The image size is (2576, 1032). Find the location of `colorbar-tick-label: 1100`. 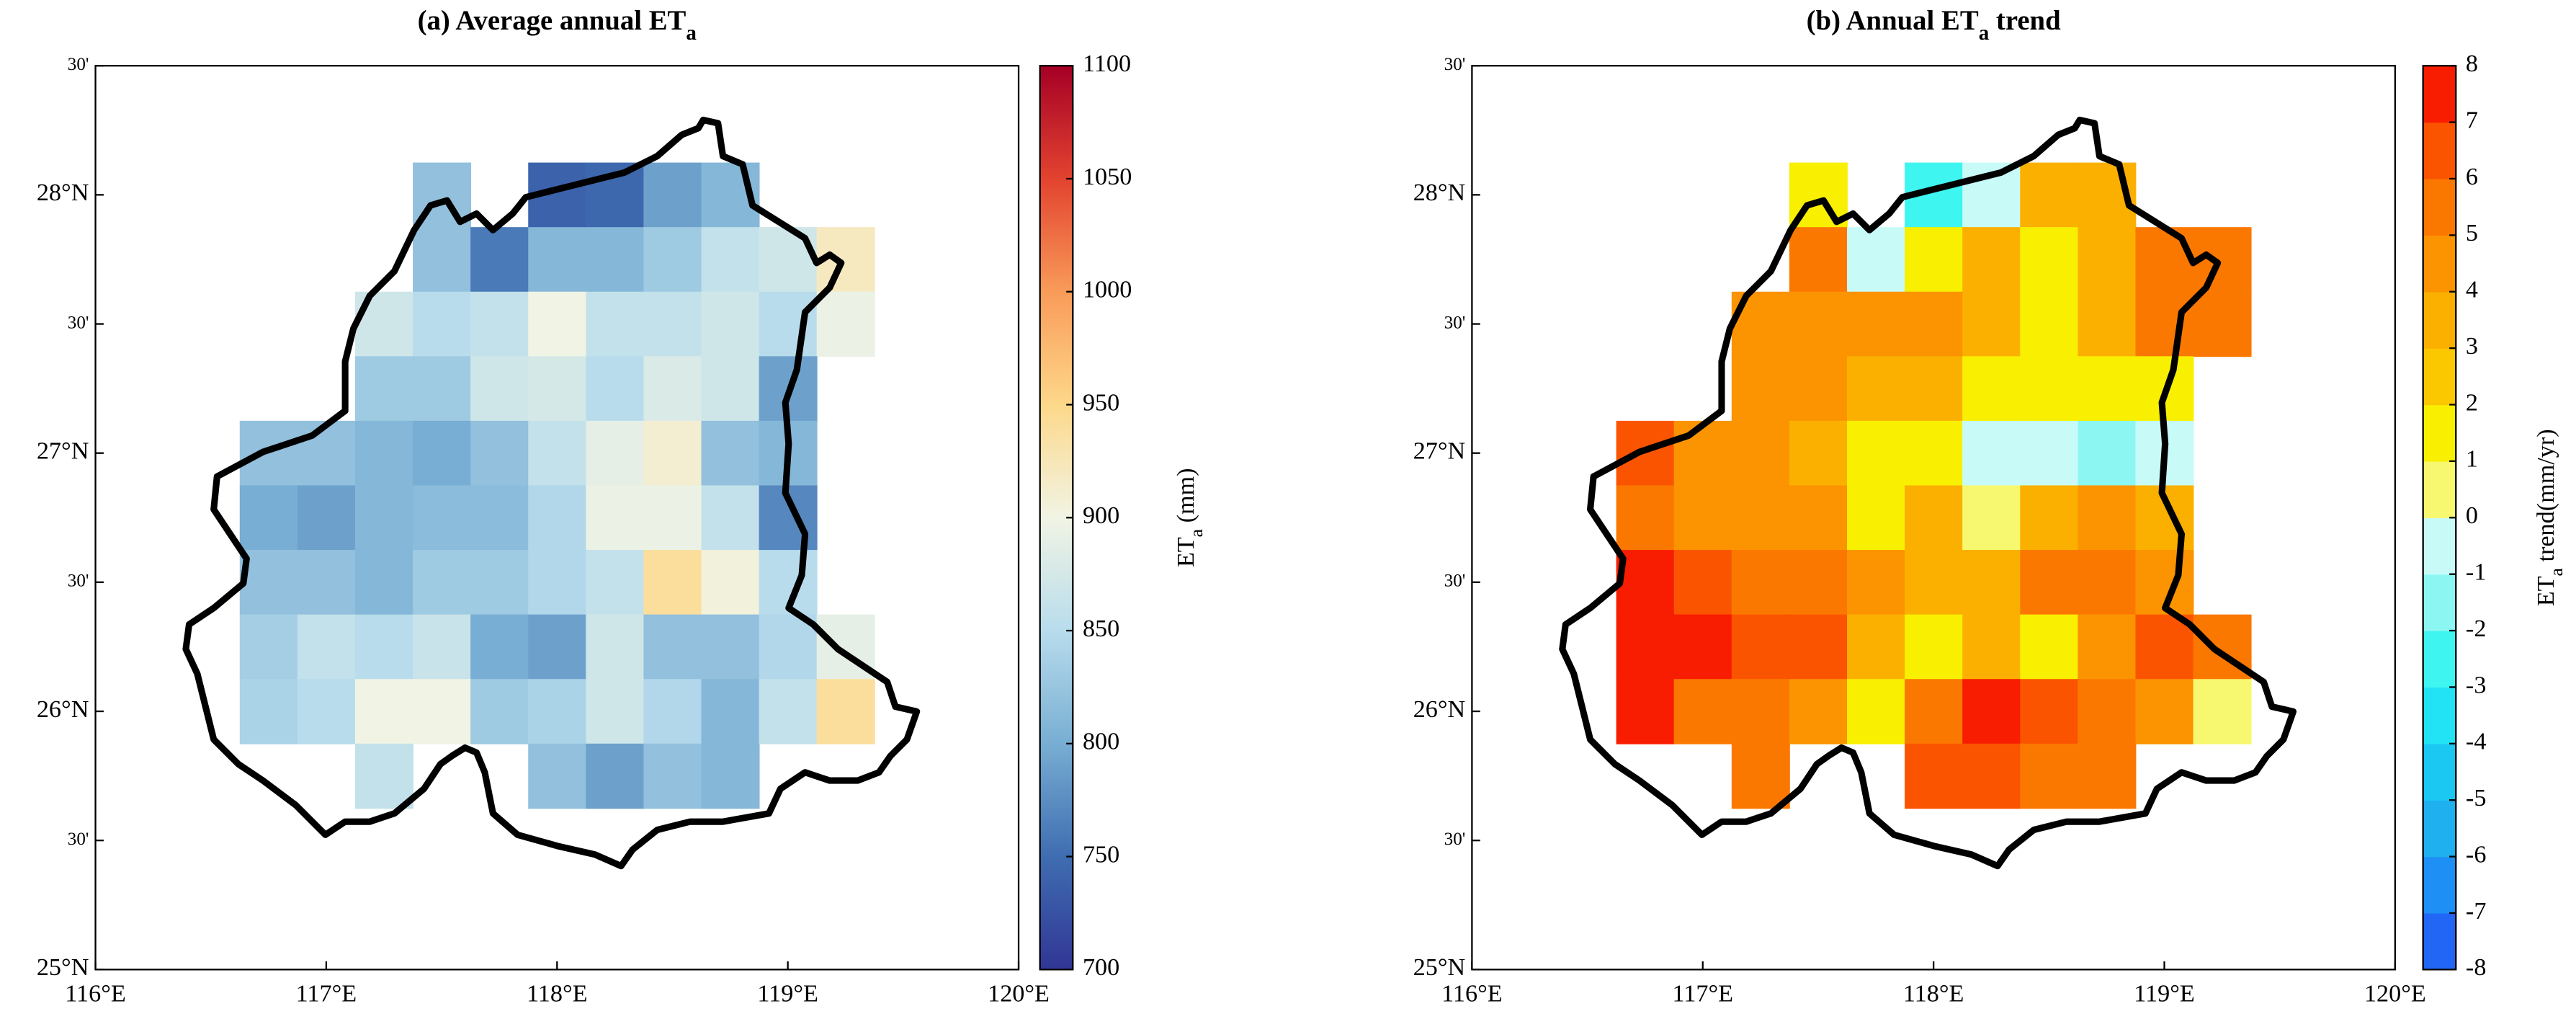

colorbar-tick-label: 1100 is located at coordinates (1107, 63).